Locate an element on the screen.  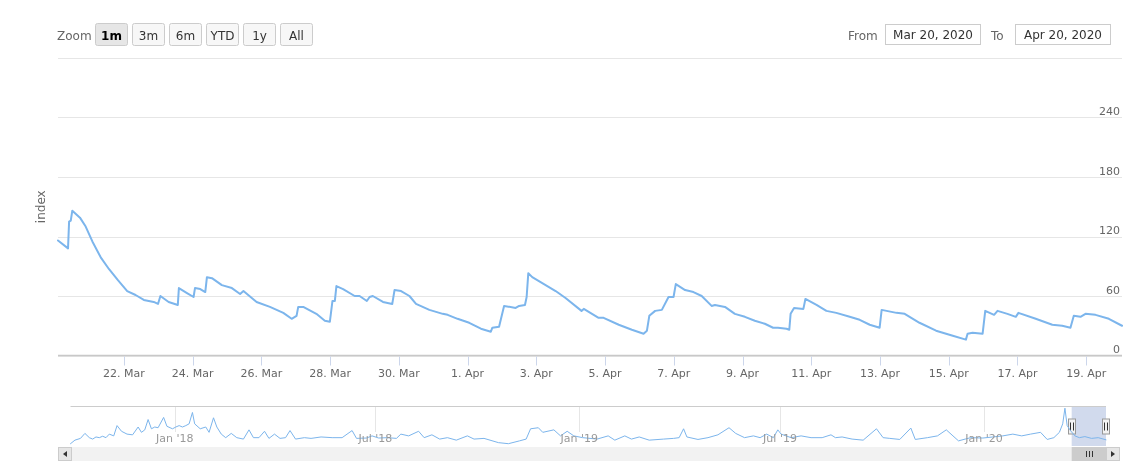
x-tick-label: 28. Mar is located at coordinates (330, 373).